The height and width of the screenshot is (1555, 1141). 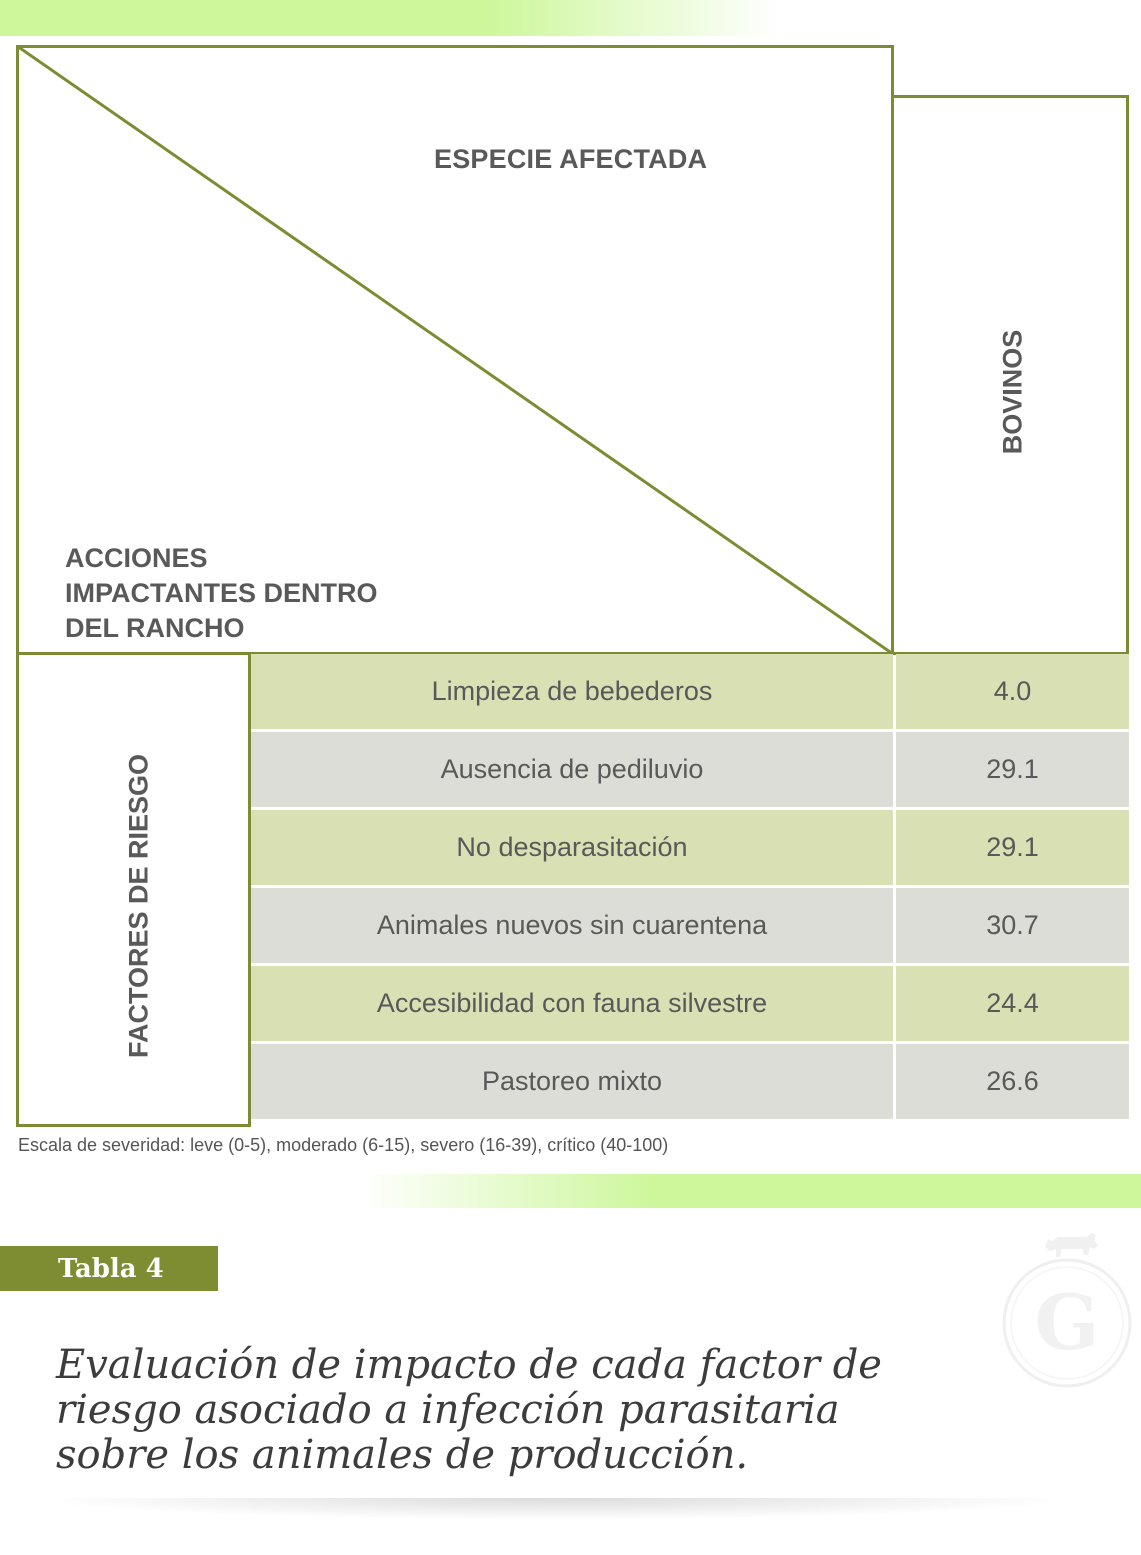 I want to click on factor-cell: Pastoreo mixto, so click(x=572, y=1081).